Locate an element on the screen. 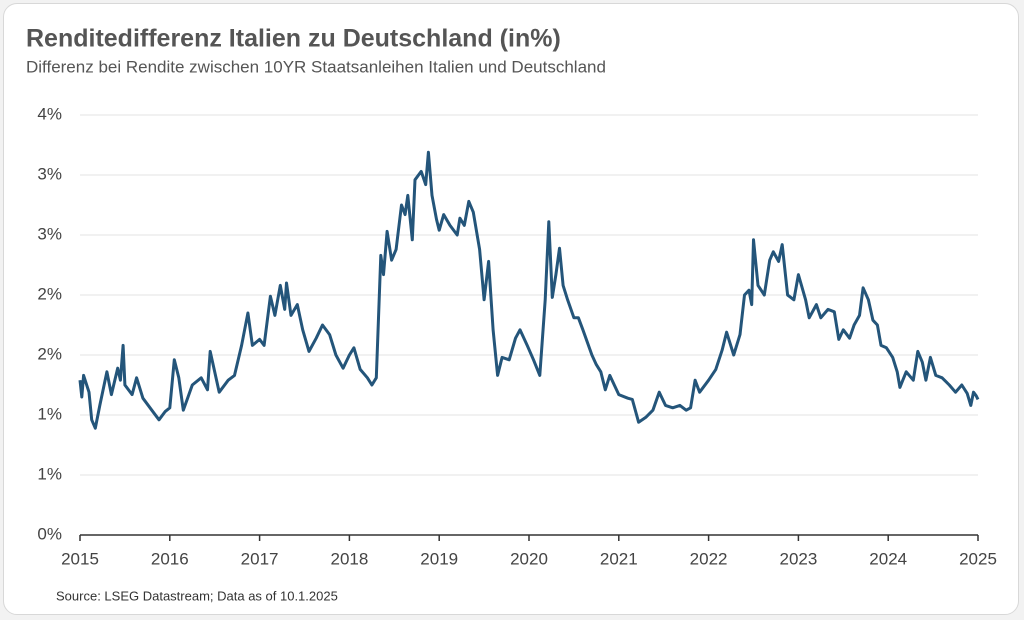 This screenshot has width=1024, height=620. y-tick-label: 0% is located at coordinates (49, 533).